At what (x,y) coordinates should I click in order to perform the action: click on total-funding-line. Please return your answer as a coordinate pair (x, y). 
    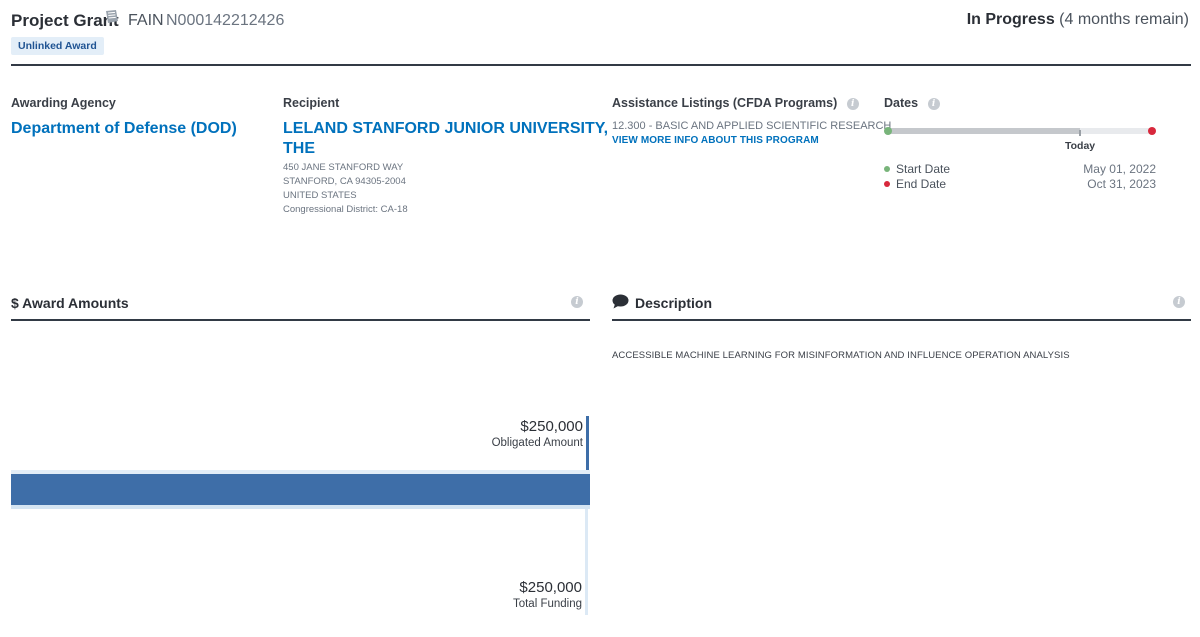
    Looking at the image, I should click on (586, 562).